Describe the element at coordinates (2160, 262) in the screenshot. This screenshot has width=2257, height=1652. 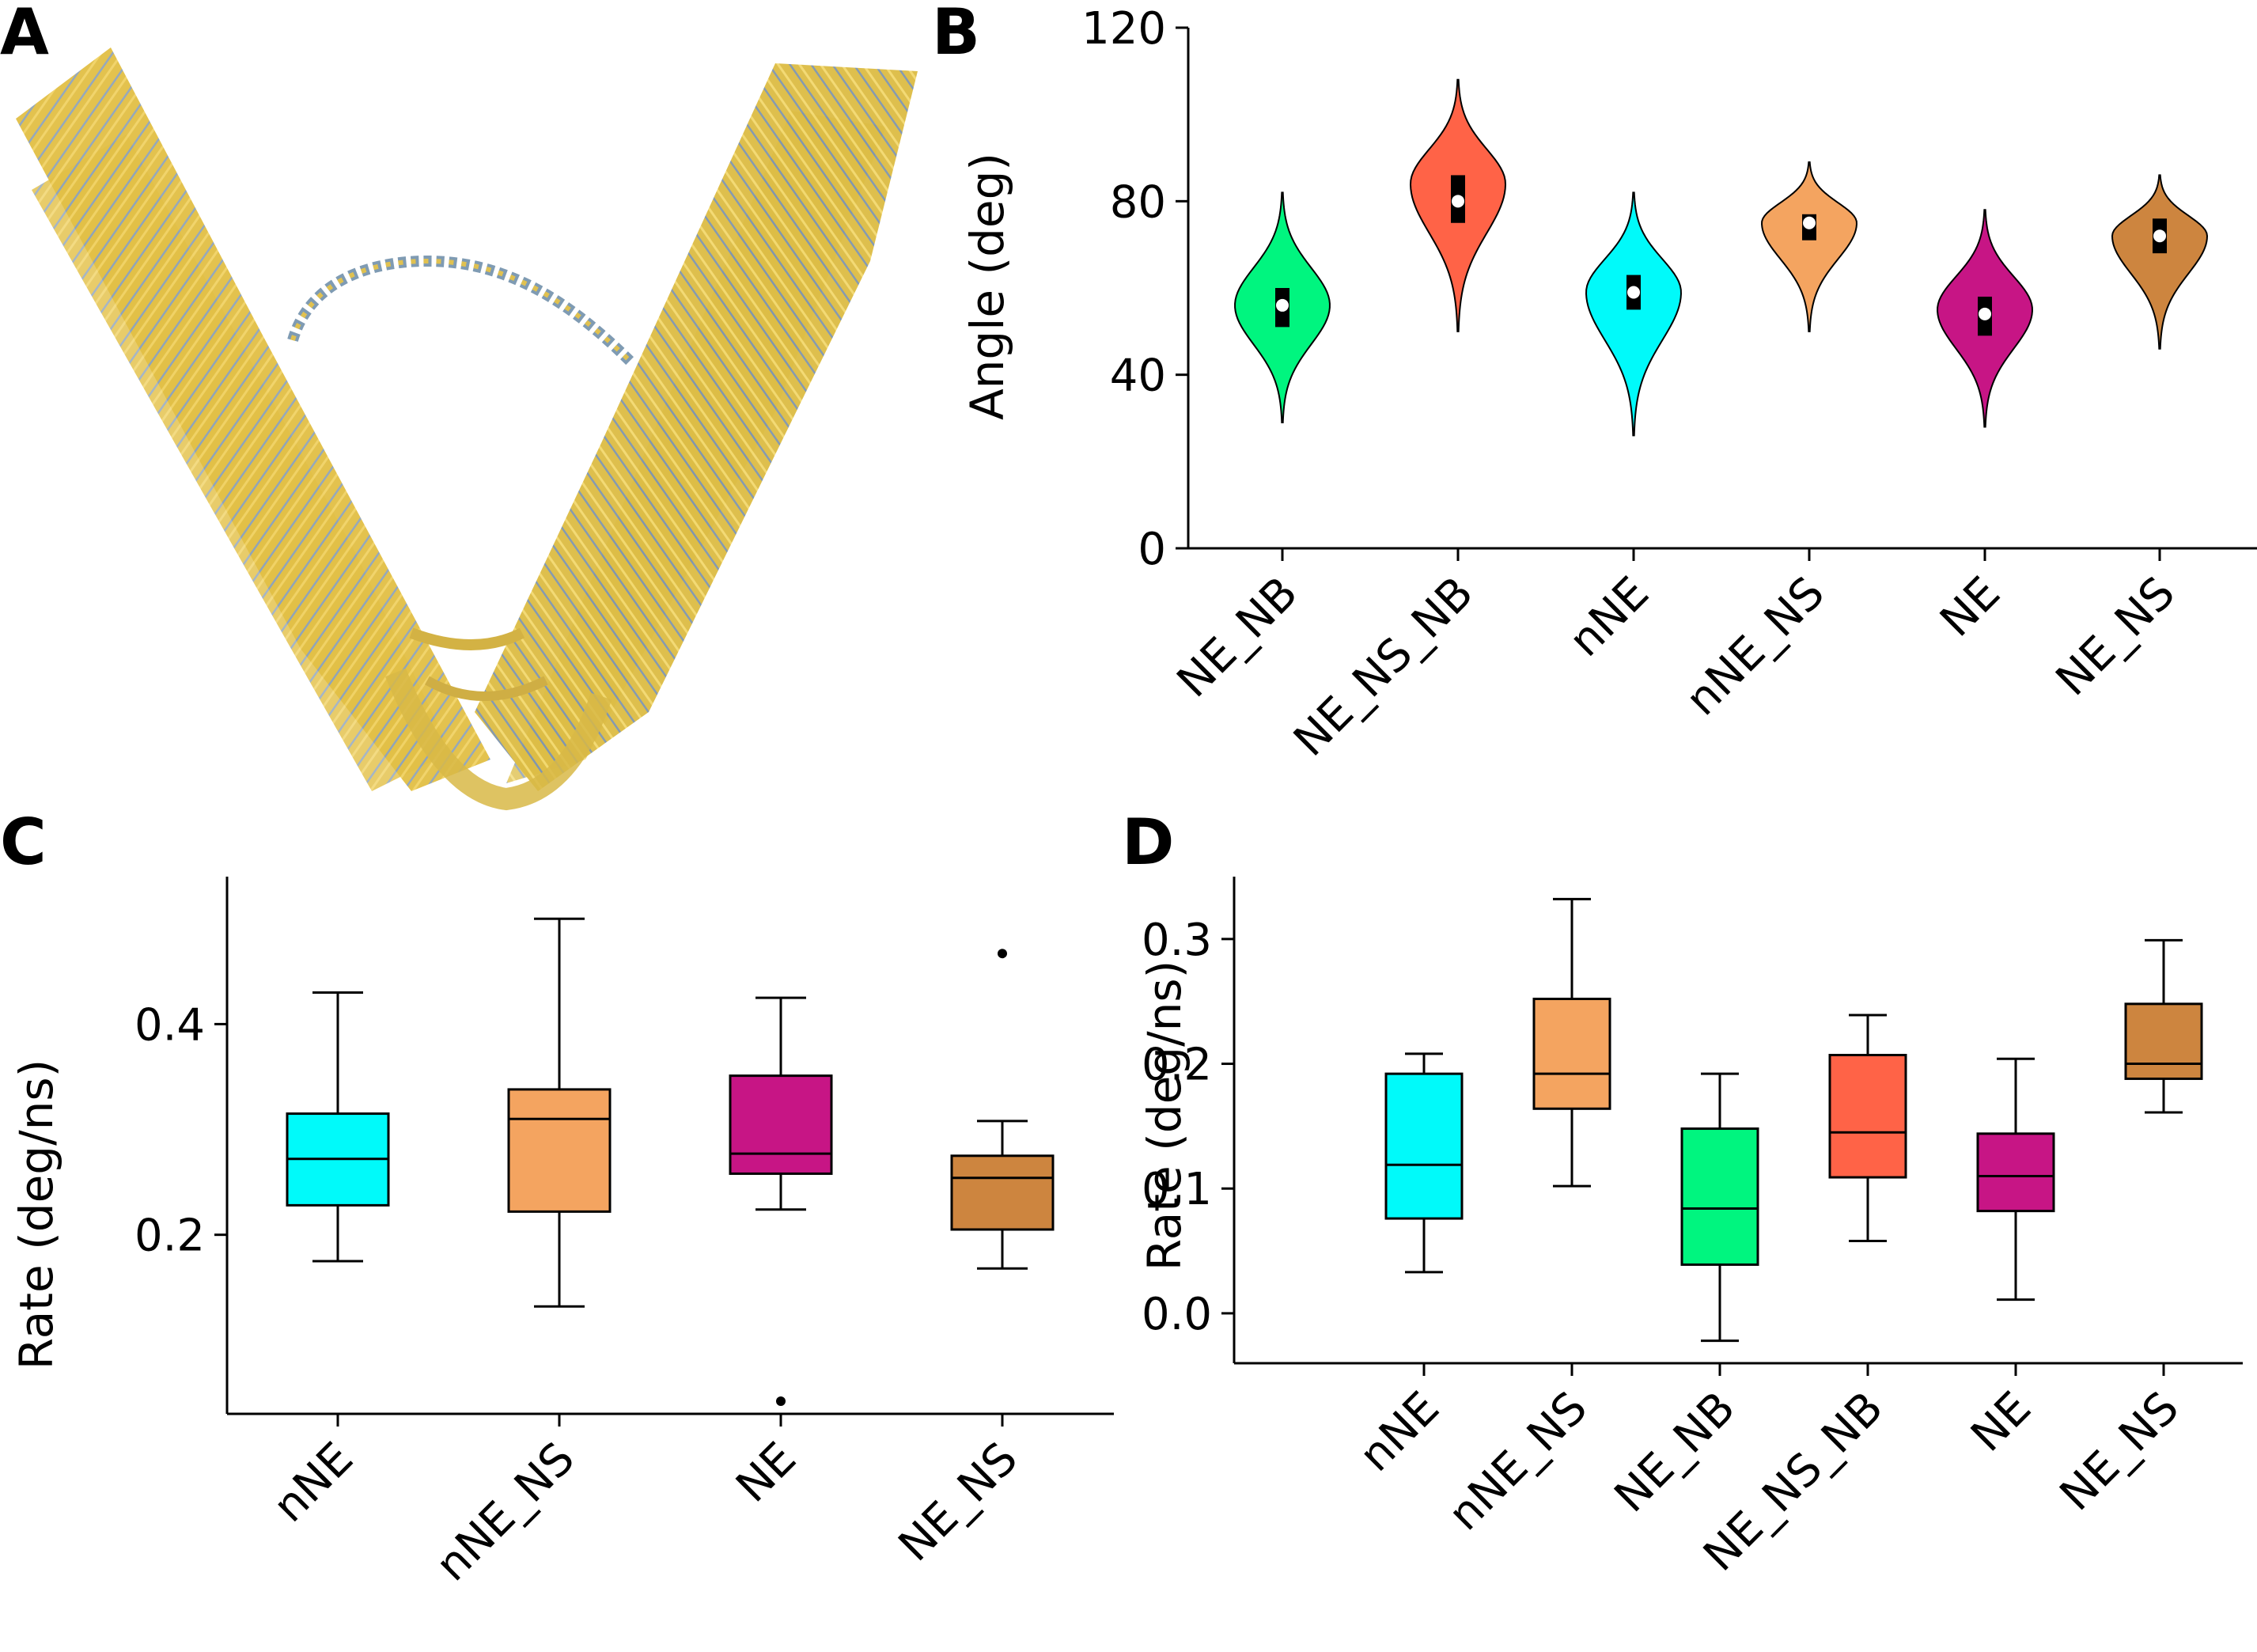
I see `violin-NE_NS` at that location.